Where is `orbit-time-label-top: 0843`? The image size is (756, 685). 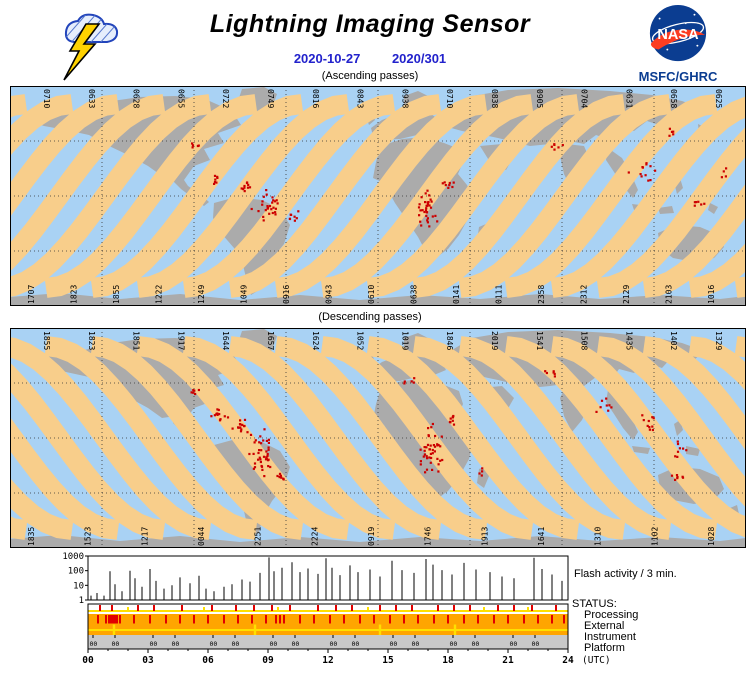 orbit-time-label-top: 0843 is located at coordinates (360, 98).